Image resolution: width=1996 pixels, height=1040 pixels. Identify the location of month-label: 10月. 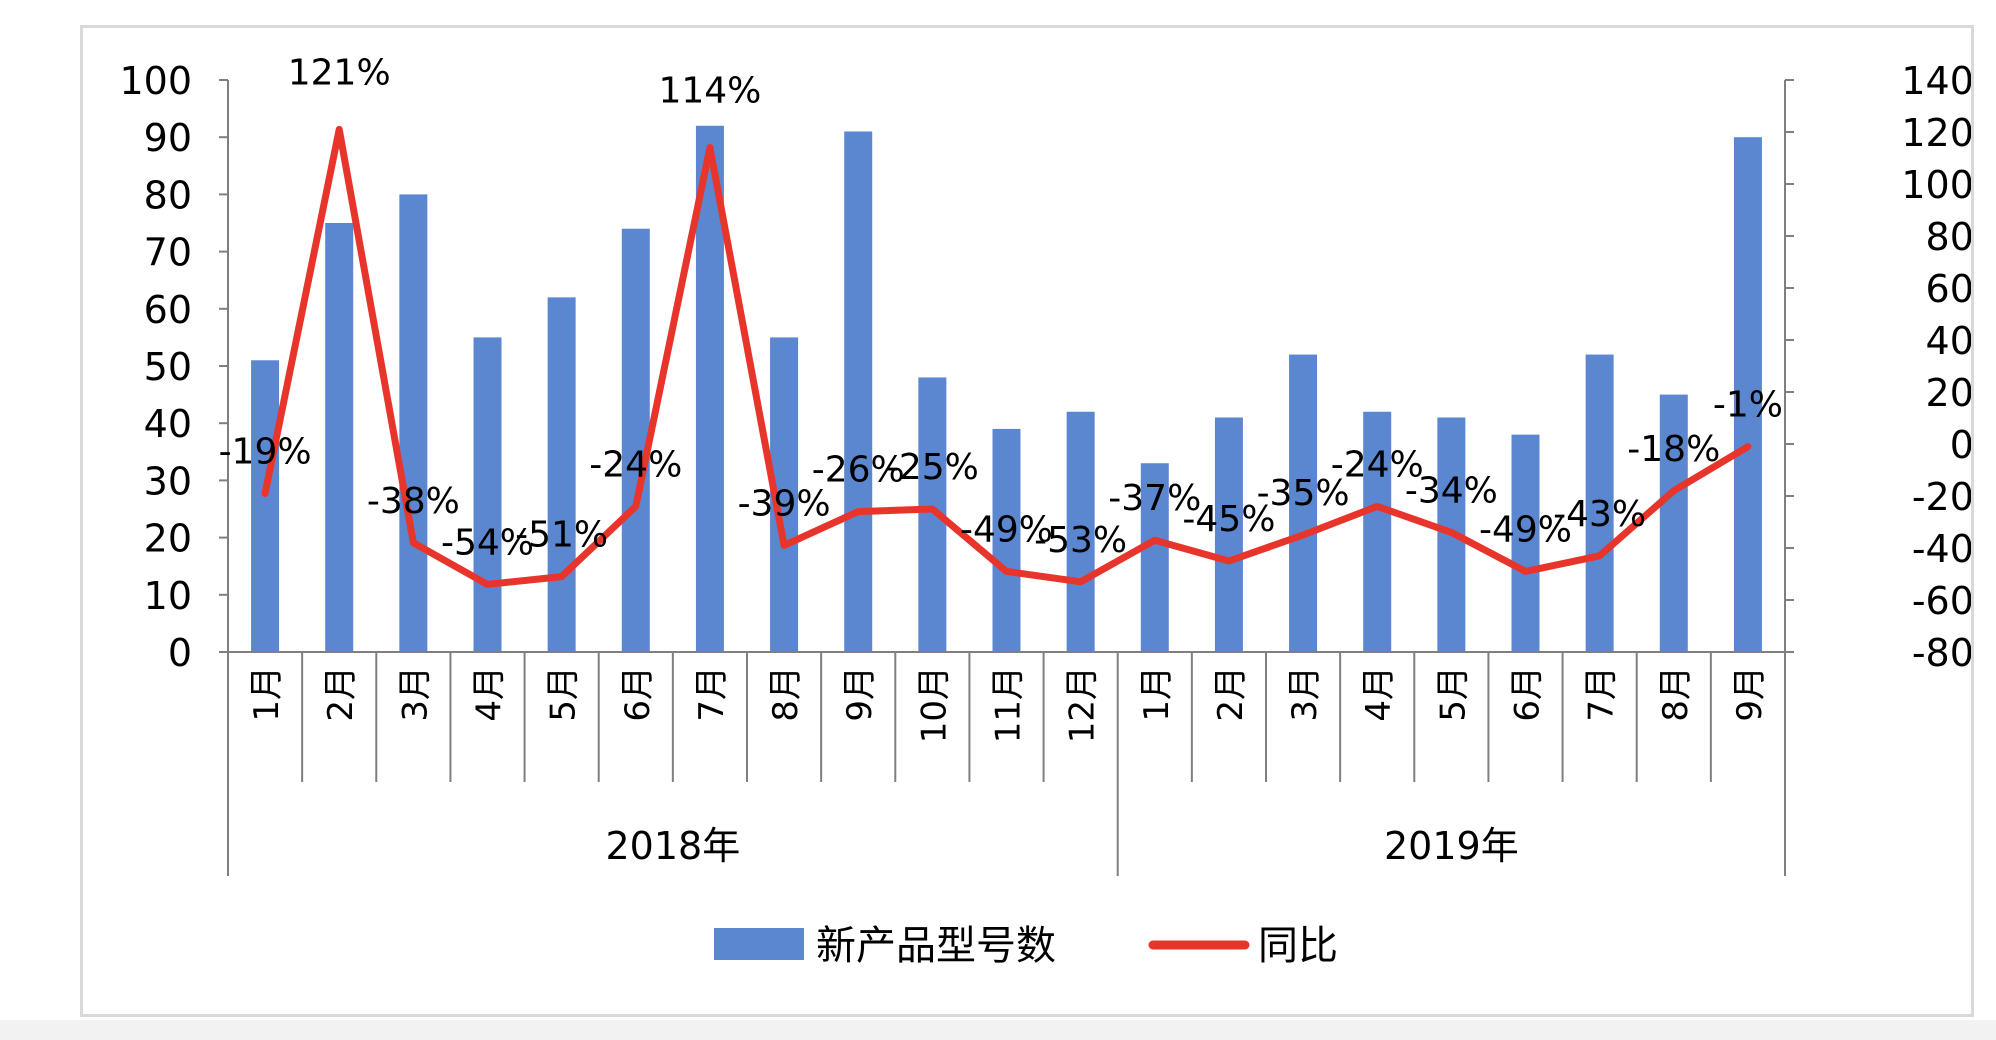
(934, 704).